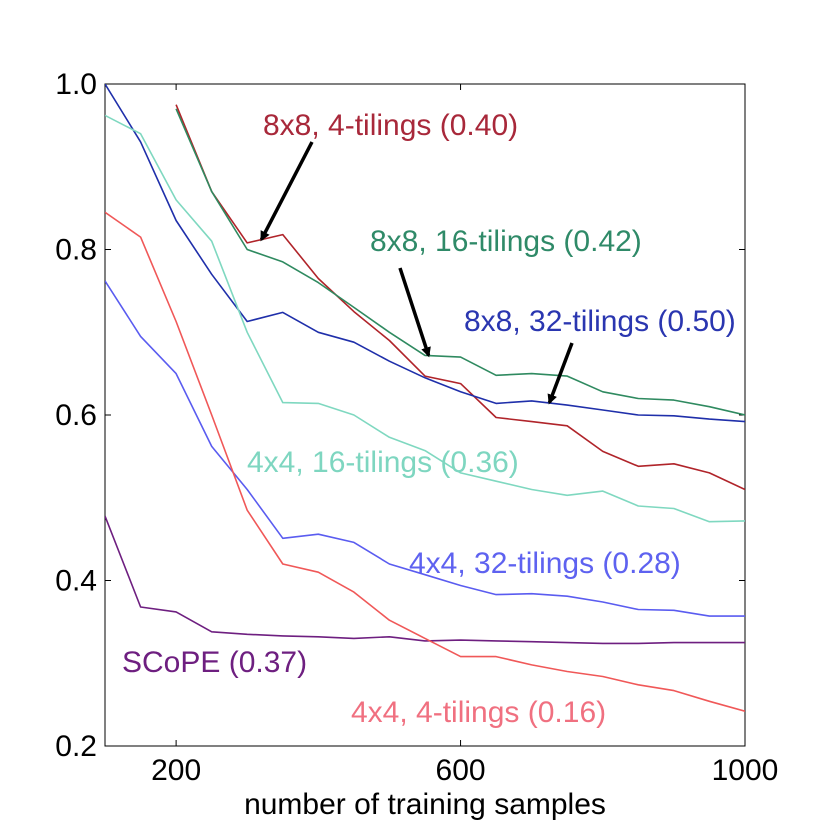 The width and height of the screenshot is (830, 832). What do you see at coordinates (76, 250) in the screenshot?
I see `y-tick-label: 0.8` at bounding box center [76, 250].